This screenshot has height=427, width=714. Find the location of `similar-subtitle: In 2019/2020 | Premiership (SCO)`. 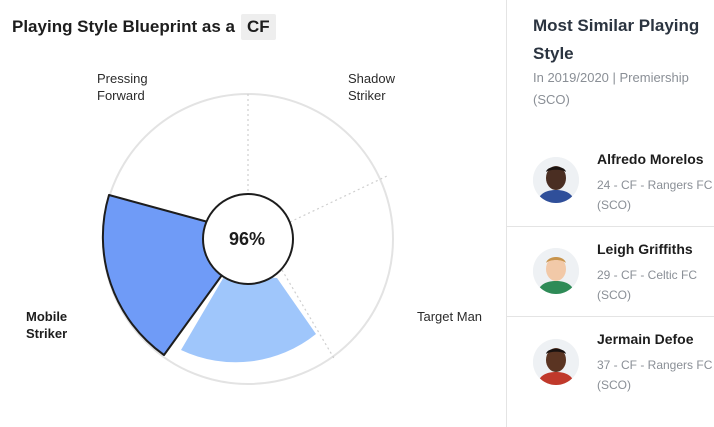

similar-subtitle: In 2019/2020 | Premiership (SCO) is located at coordinates (611, 88).